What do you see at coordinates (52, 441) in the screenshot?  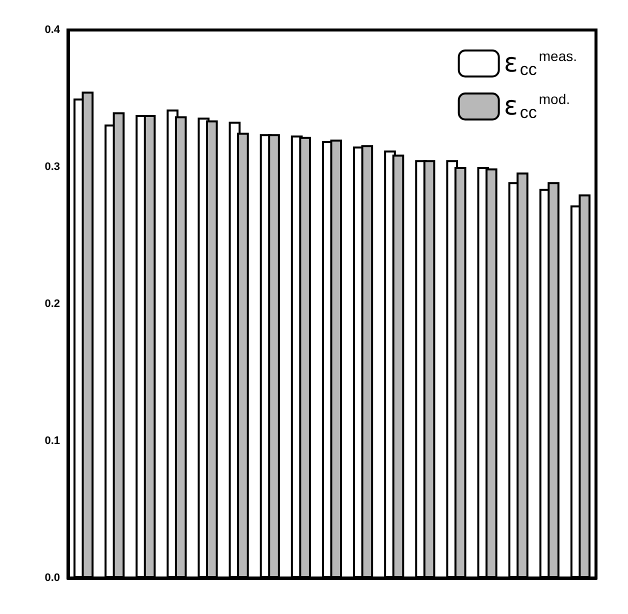 I see `y-tick-label: 0.1` at bounding box center [52, 441].